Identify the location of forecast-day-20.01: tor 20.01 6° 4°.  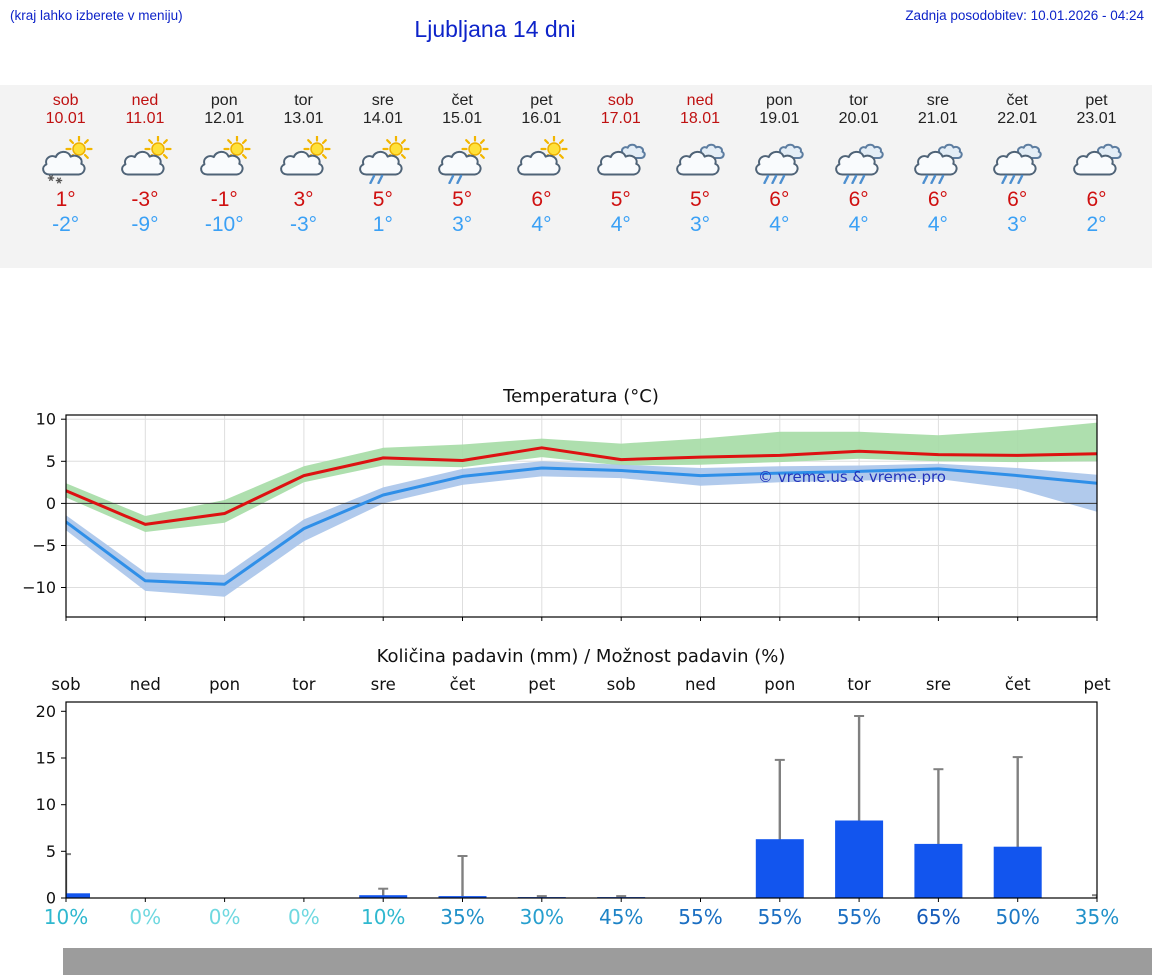
(858, 176).